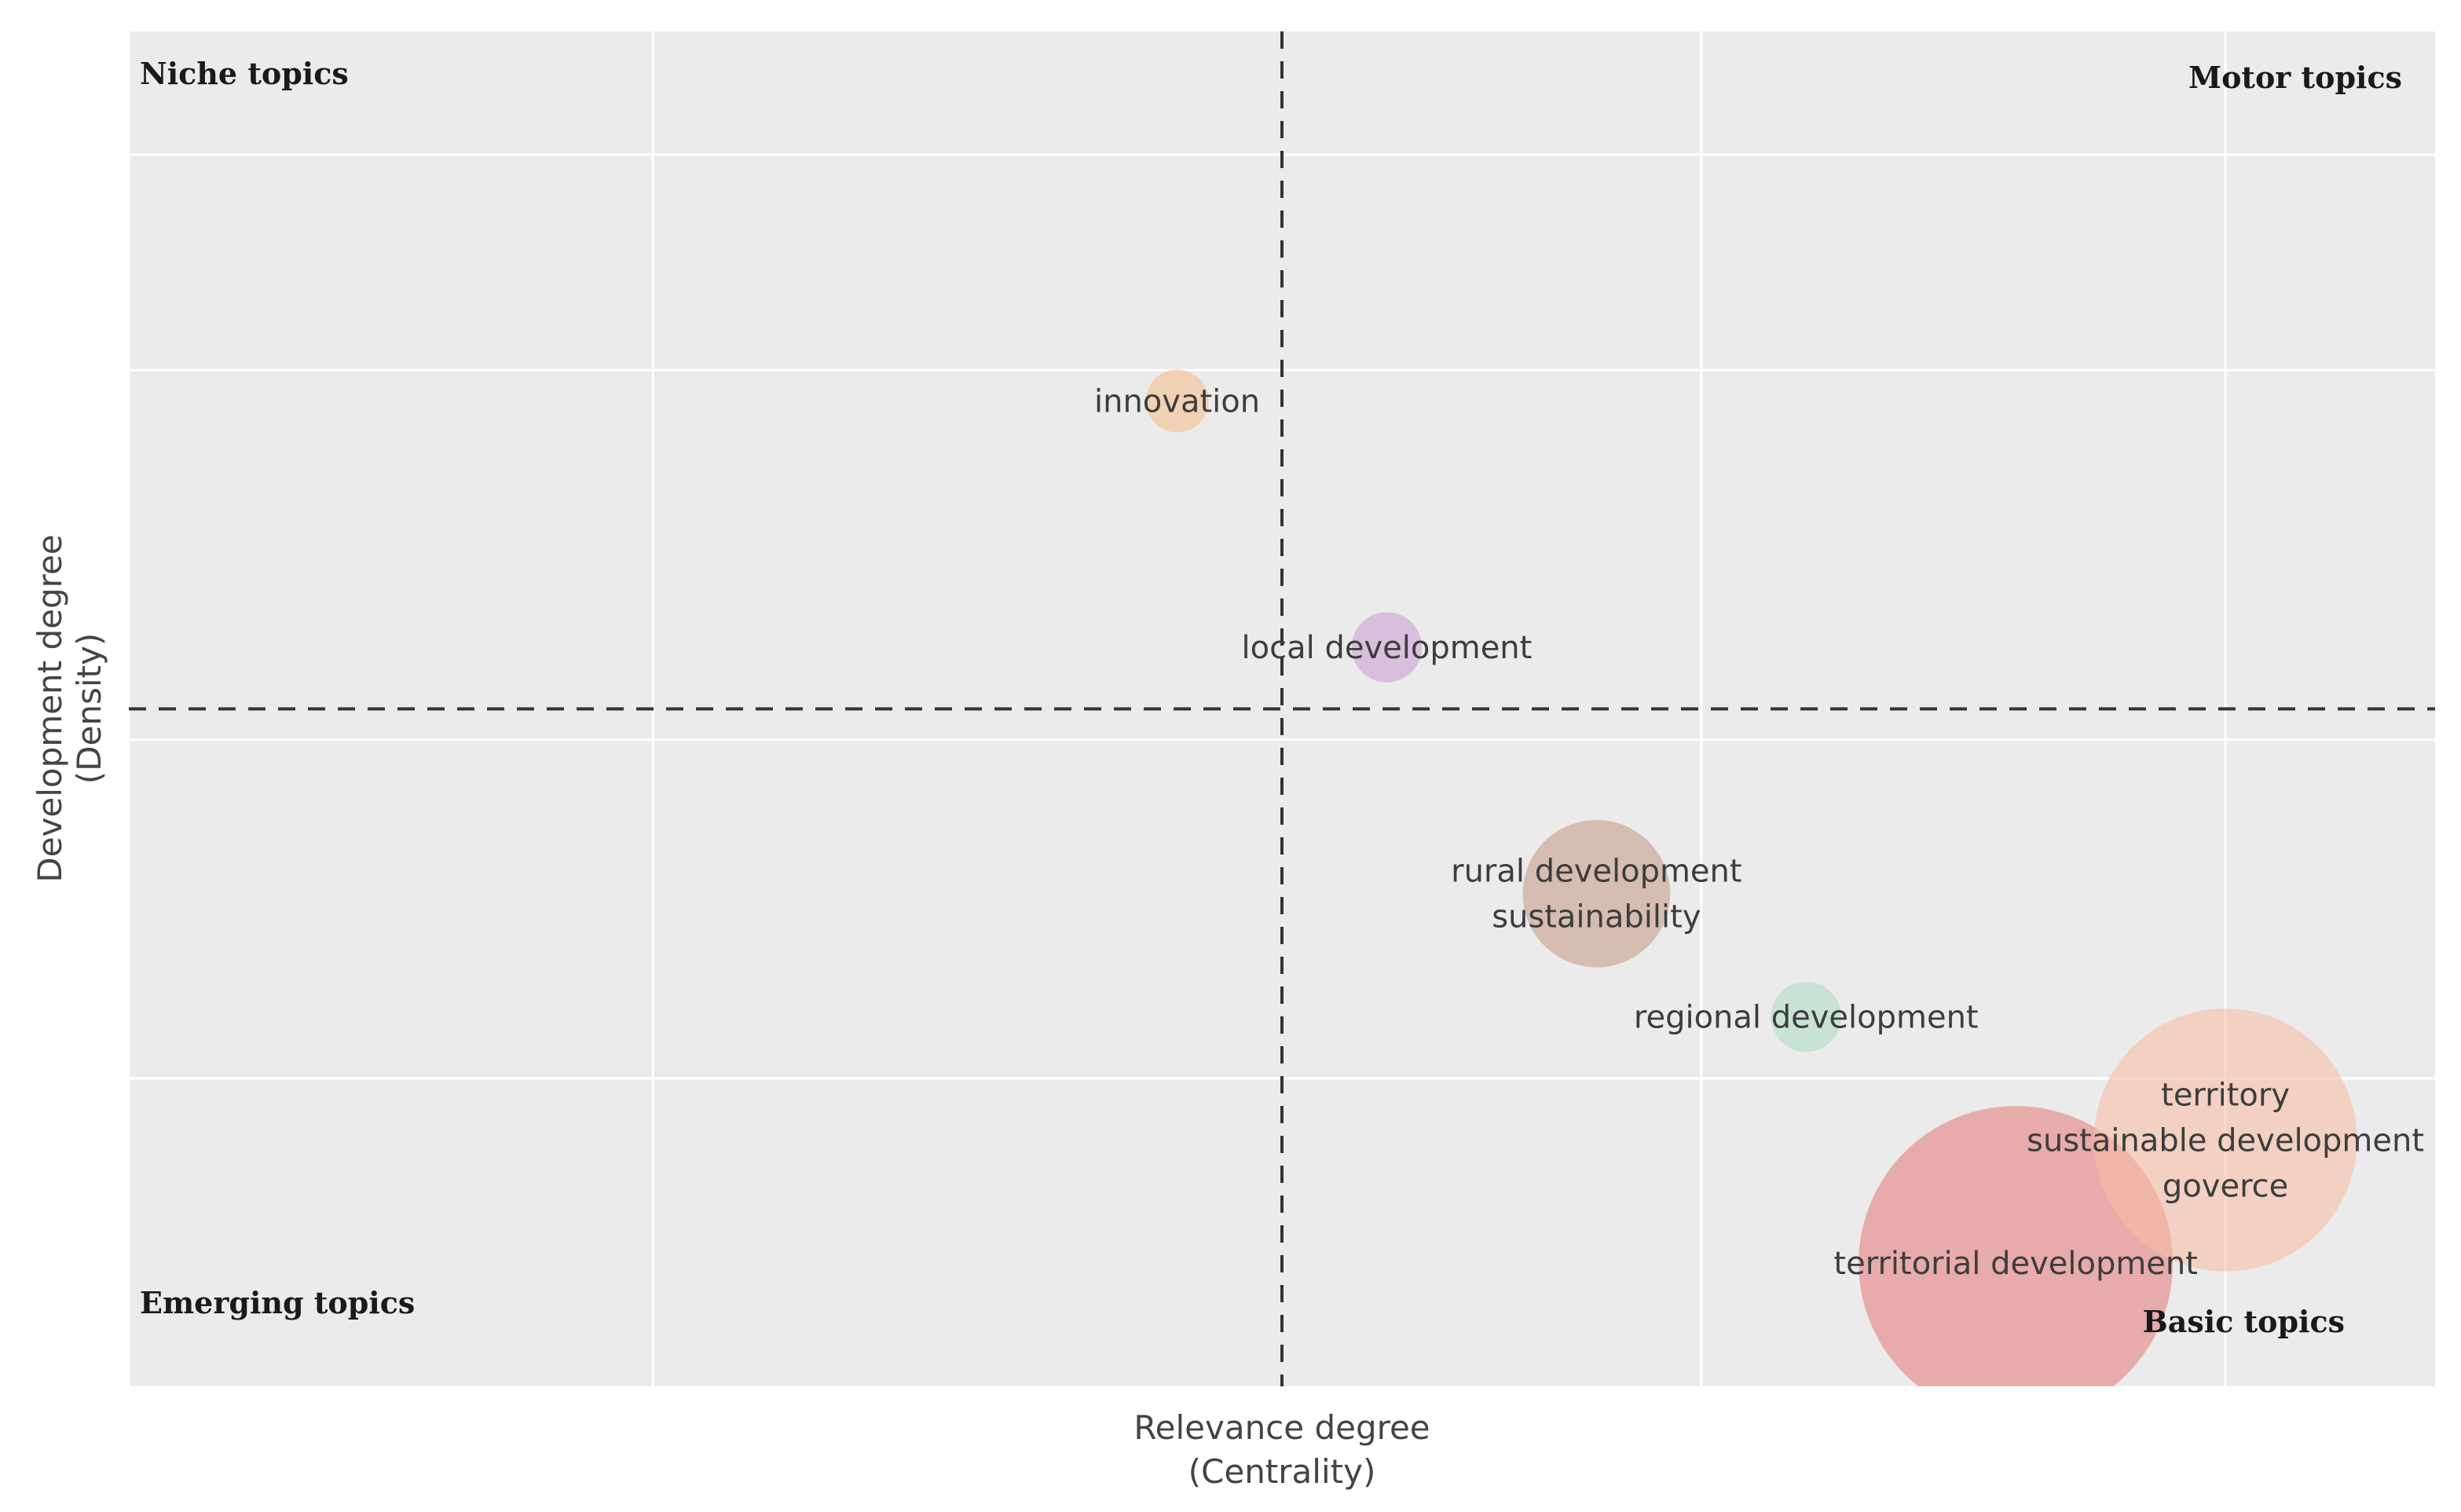  I want to click on bubble-label: territorial development, so click(2015, 1264).